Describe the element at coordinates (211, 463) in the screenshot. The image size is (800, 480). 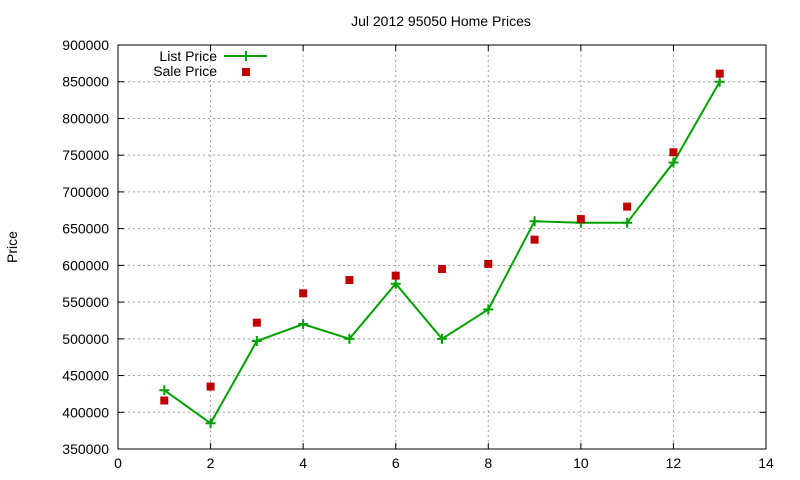
I see `x-tick-label: 2` at that location.